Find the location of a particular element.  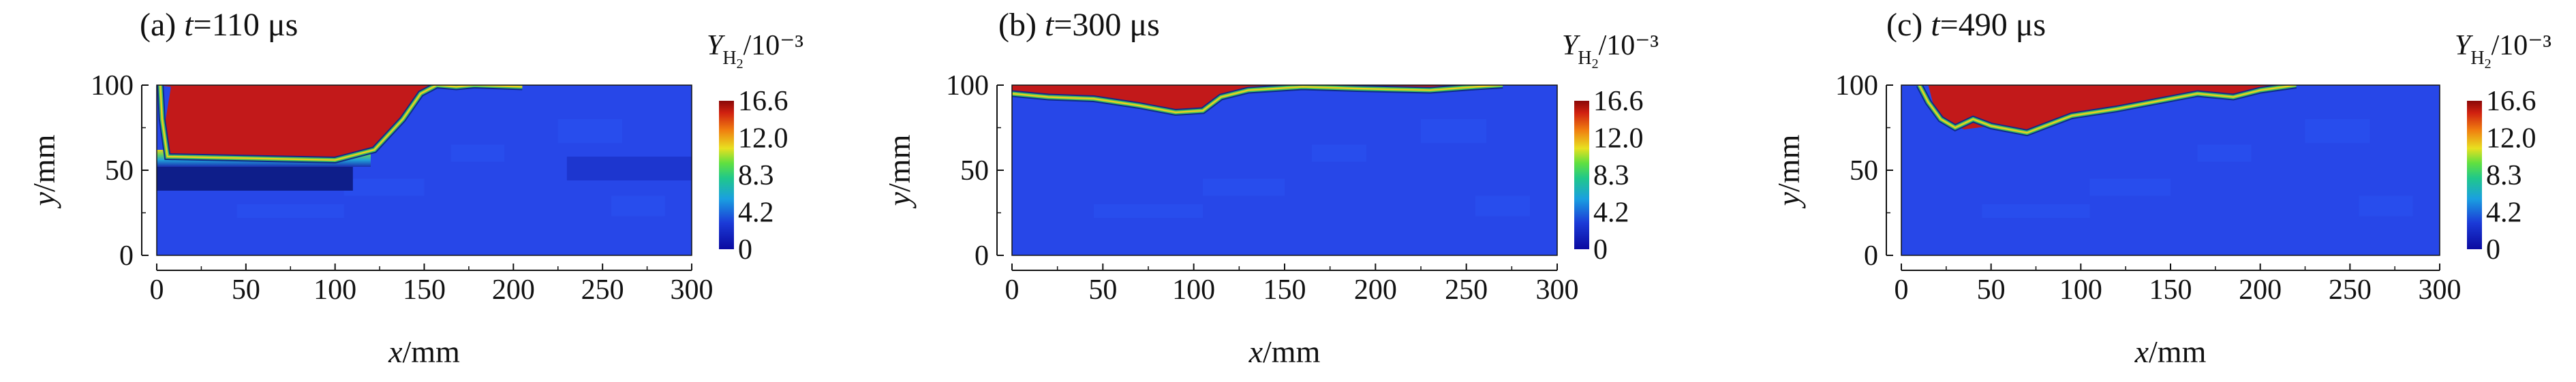

x-tick-label: 200 is located at coordinates (1375, 290).